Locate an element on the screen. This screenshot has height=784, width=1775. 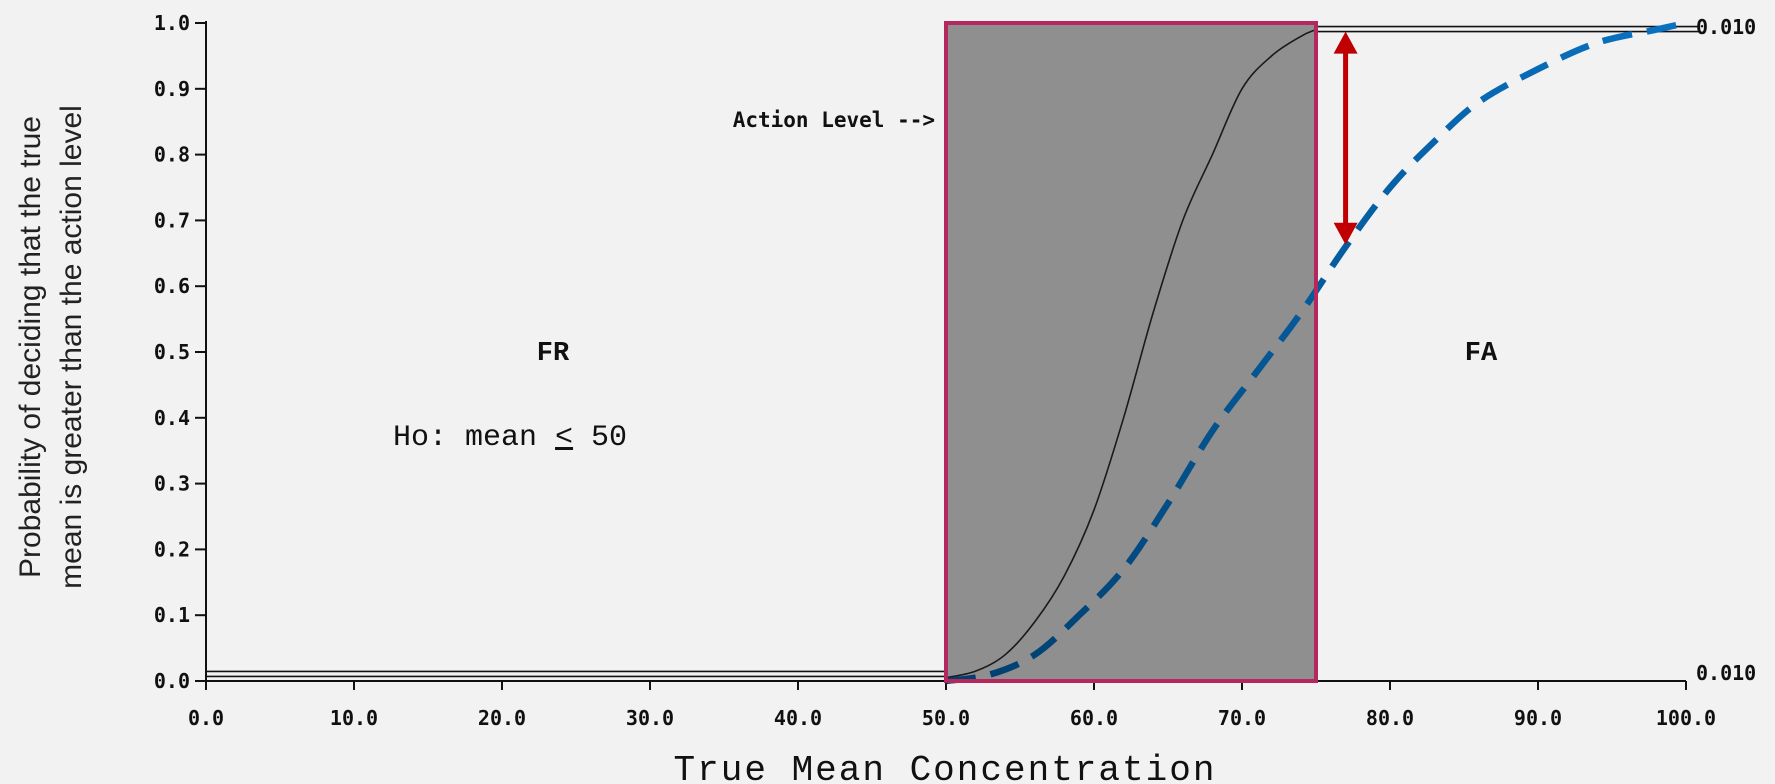
x-tick-label-1: 10.0 is located at coordinates (354, 718).